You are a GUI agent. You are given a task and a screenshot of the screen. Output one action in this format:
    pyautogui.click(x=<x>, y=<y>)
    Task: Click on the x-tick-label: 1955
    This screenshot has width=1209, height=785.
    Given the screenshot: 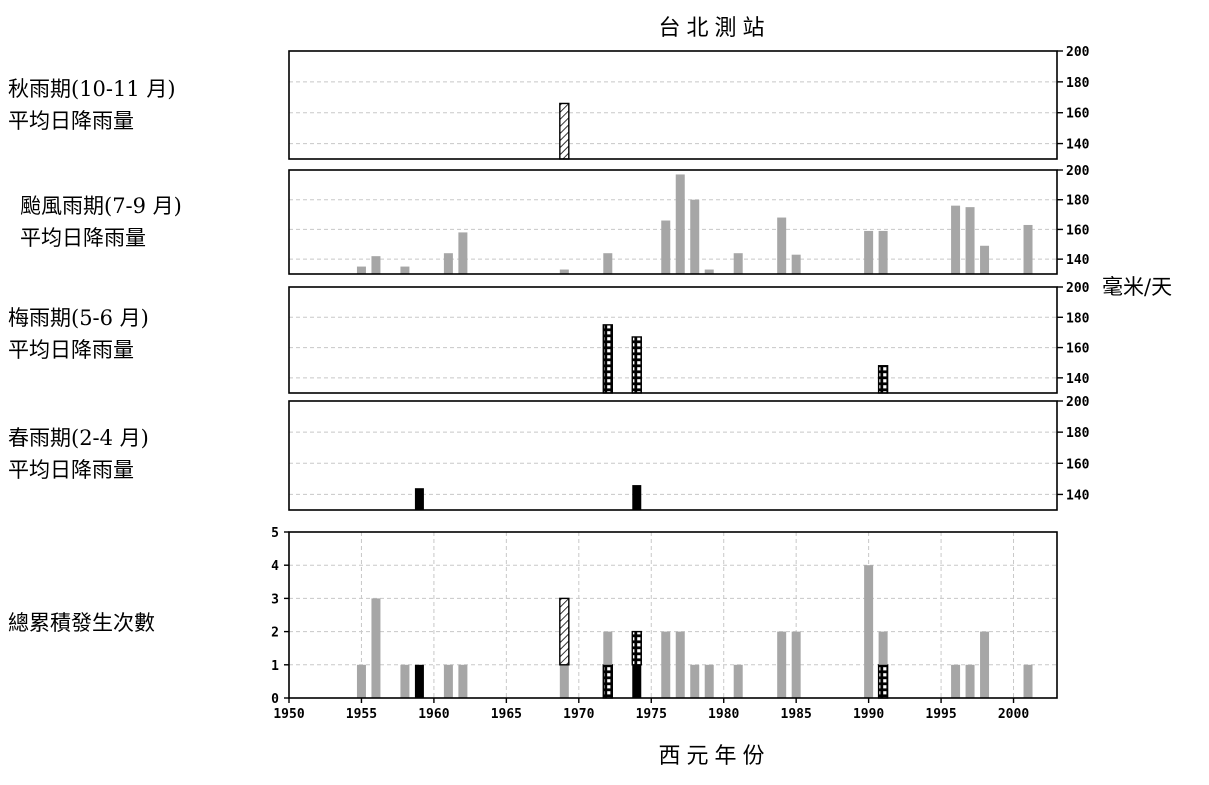 What is the action you would take?
    pyautogui.click(x=361, y=714)
    